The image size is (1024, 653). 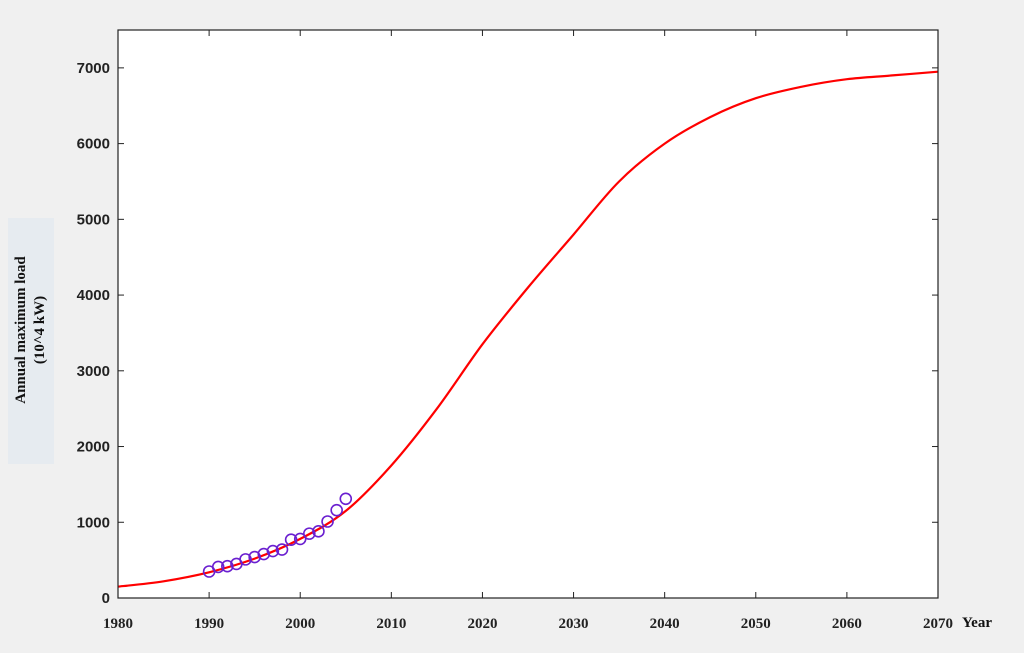 What do you see at coordinates (282, 549) in the screenshot?
I see `data-point-1998` at bounding box center [282, 549].